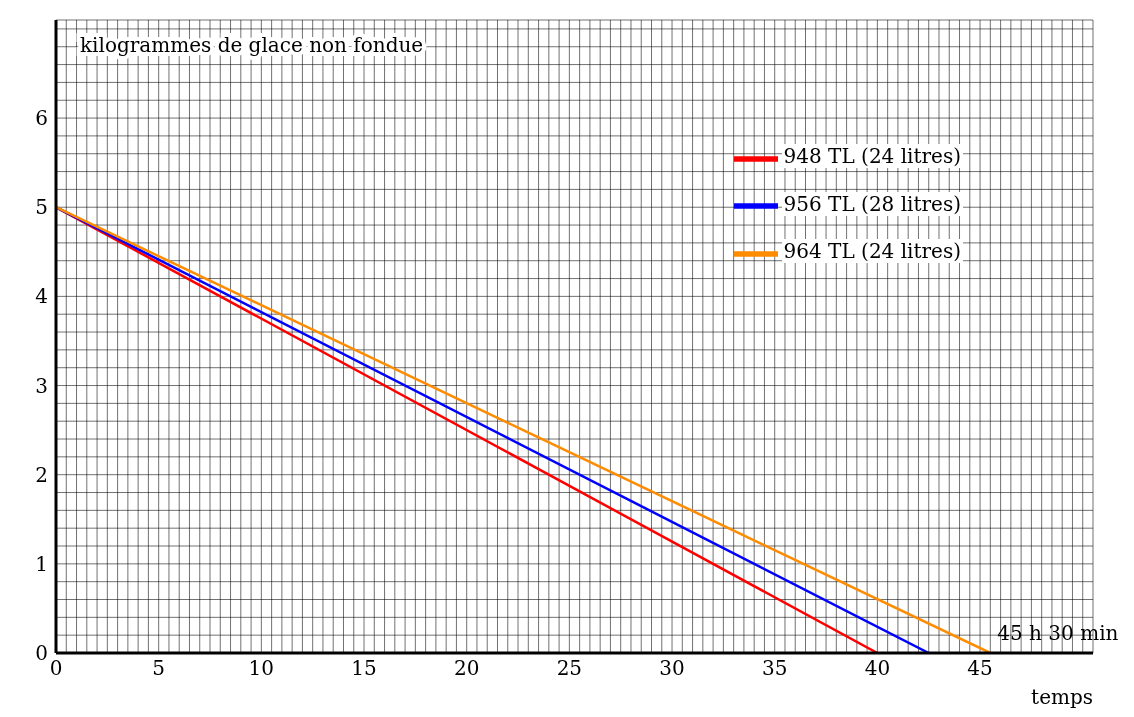 This screenshot has width=1134, height=717. Describe the element at coordinates (672, 668) in the screenshot. I see `x-tick-label: 30` at that location.